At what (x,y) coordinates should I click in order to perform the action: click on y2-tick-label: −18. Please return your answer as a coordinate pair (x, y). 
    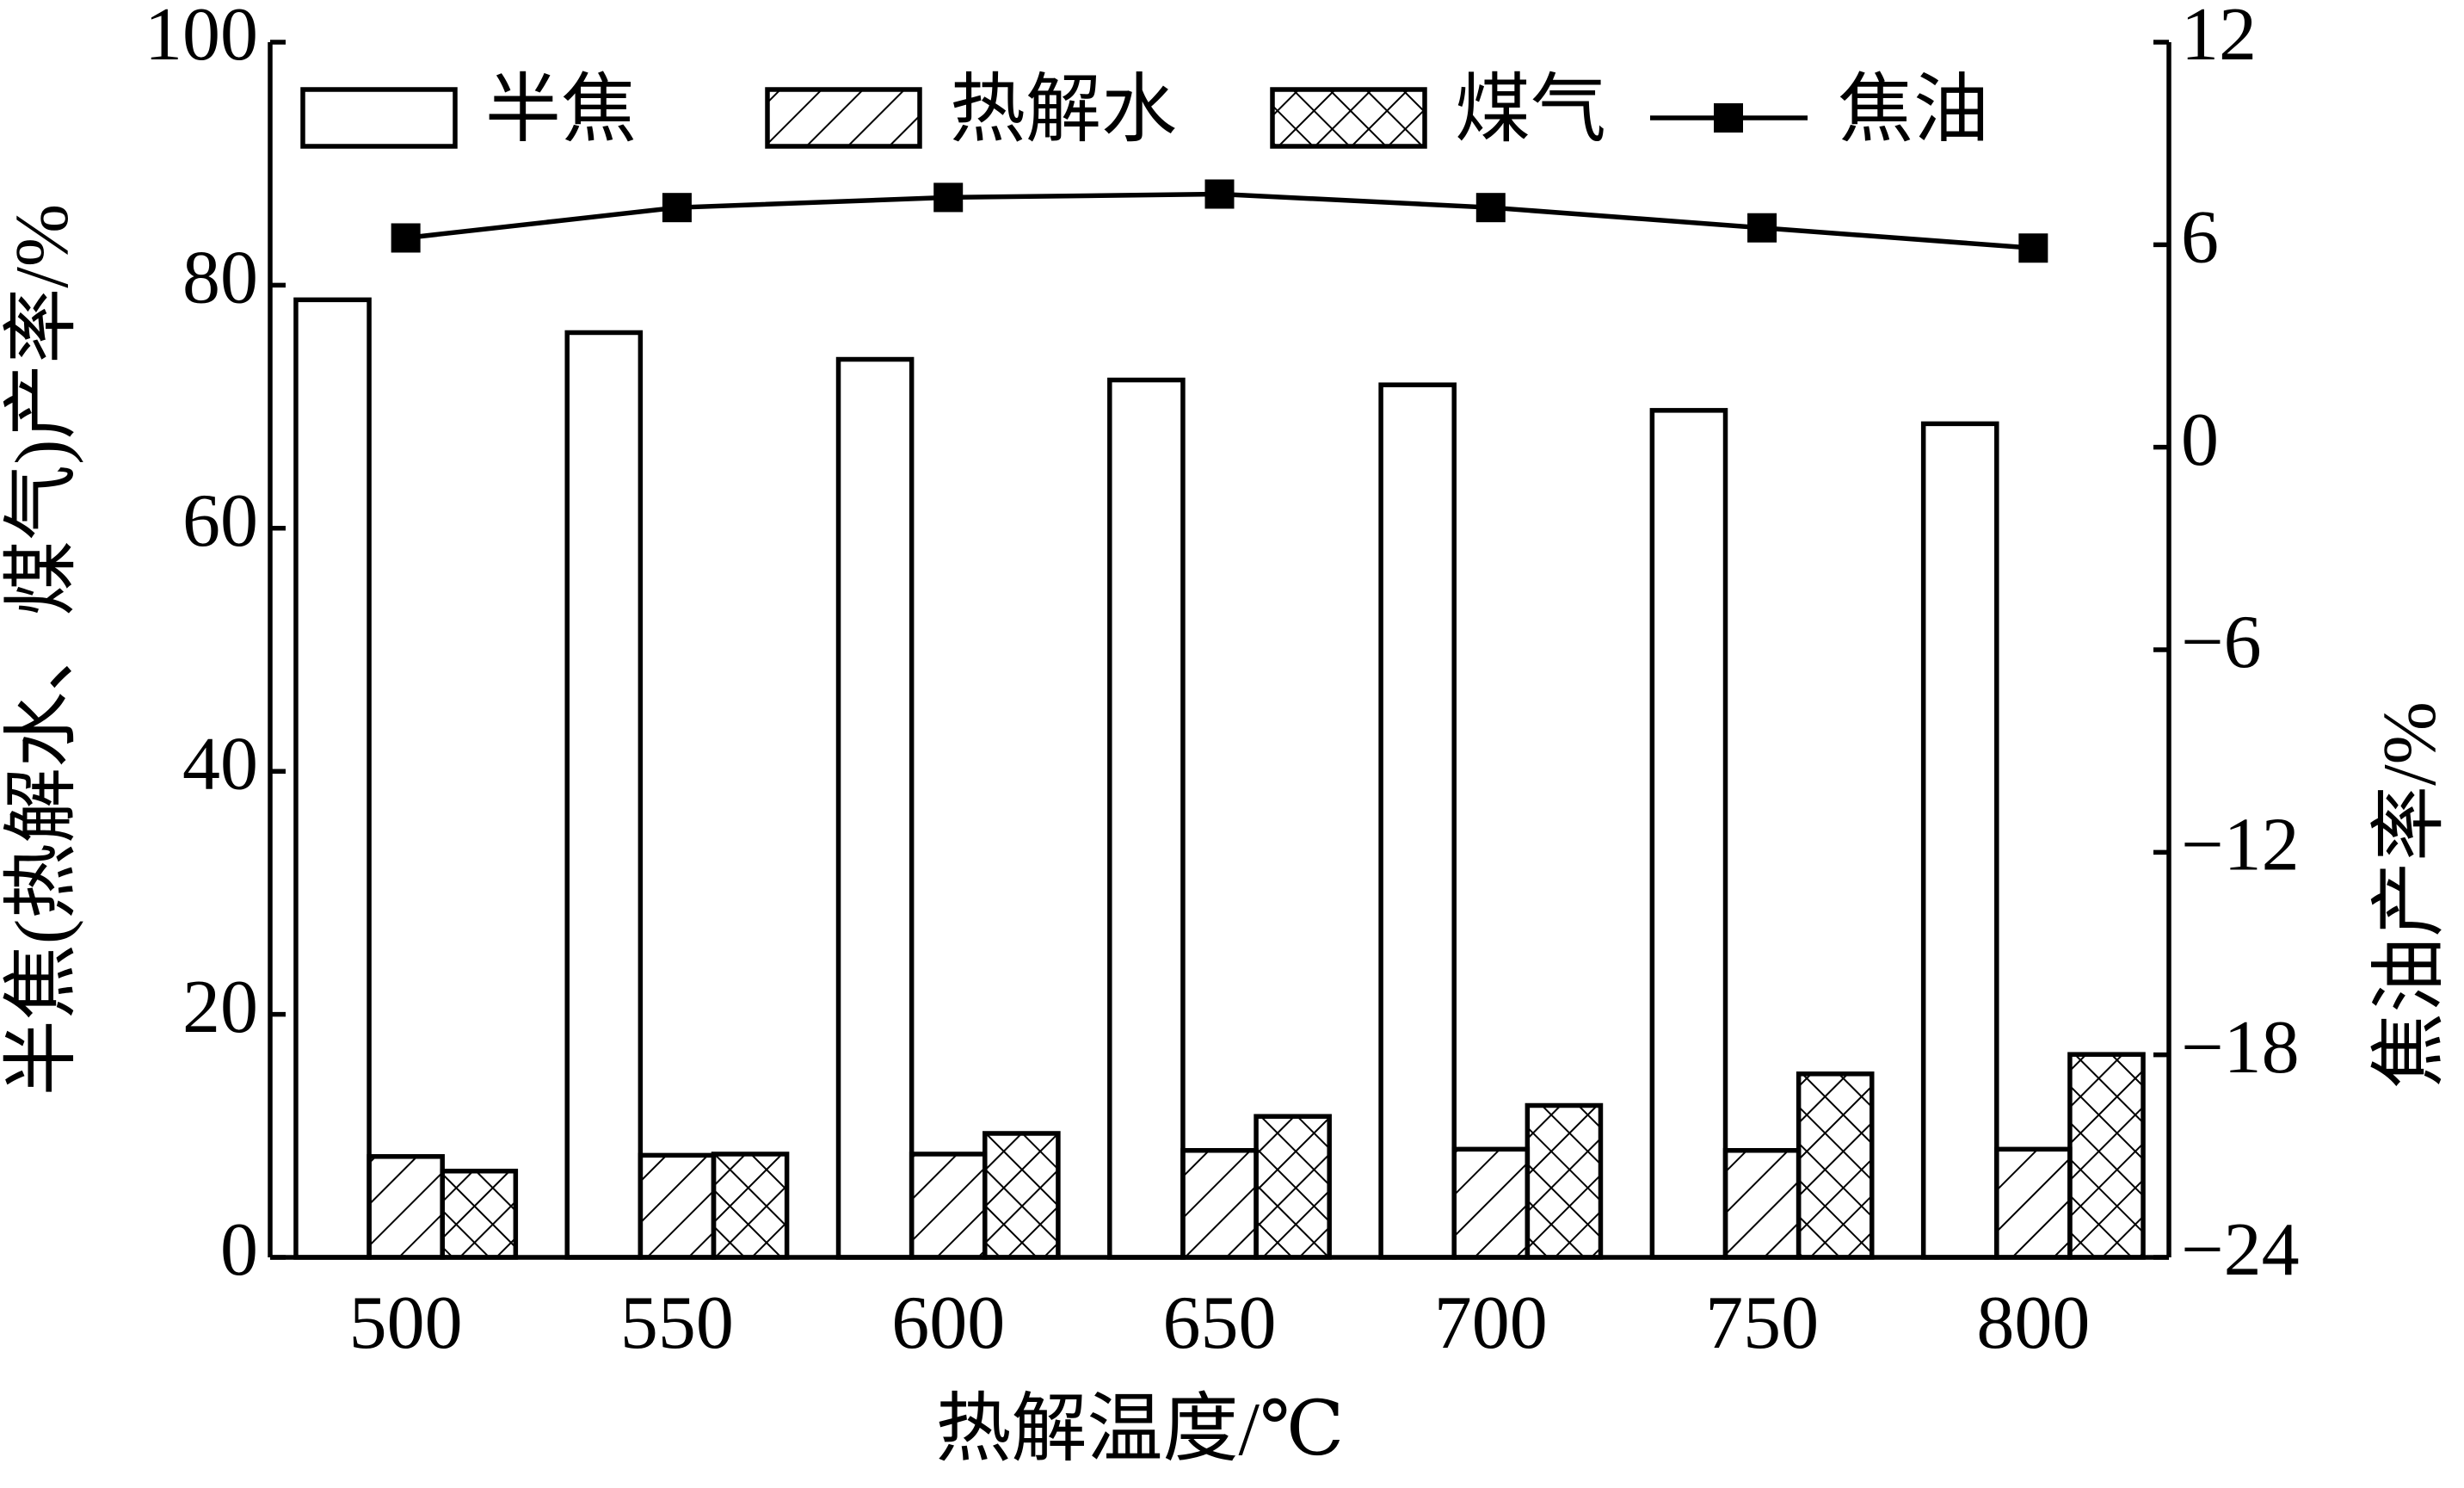
    Looking at the image, I should click on (2240, 1048).